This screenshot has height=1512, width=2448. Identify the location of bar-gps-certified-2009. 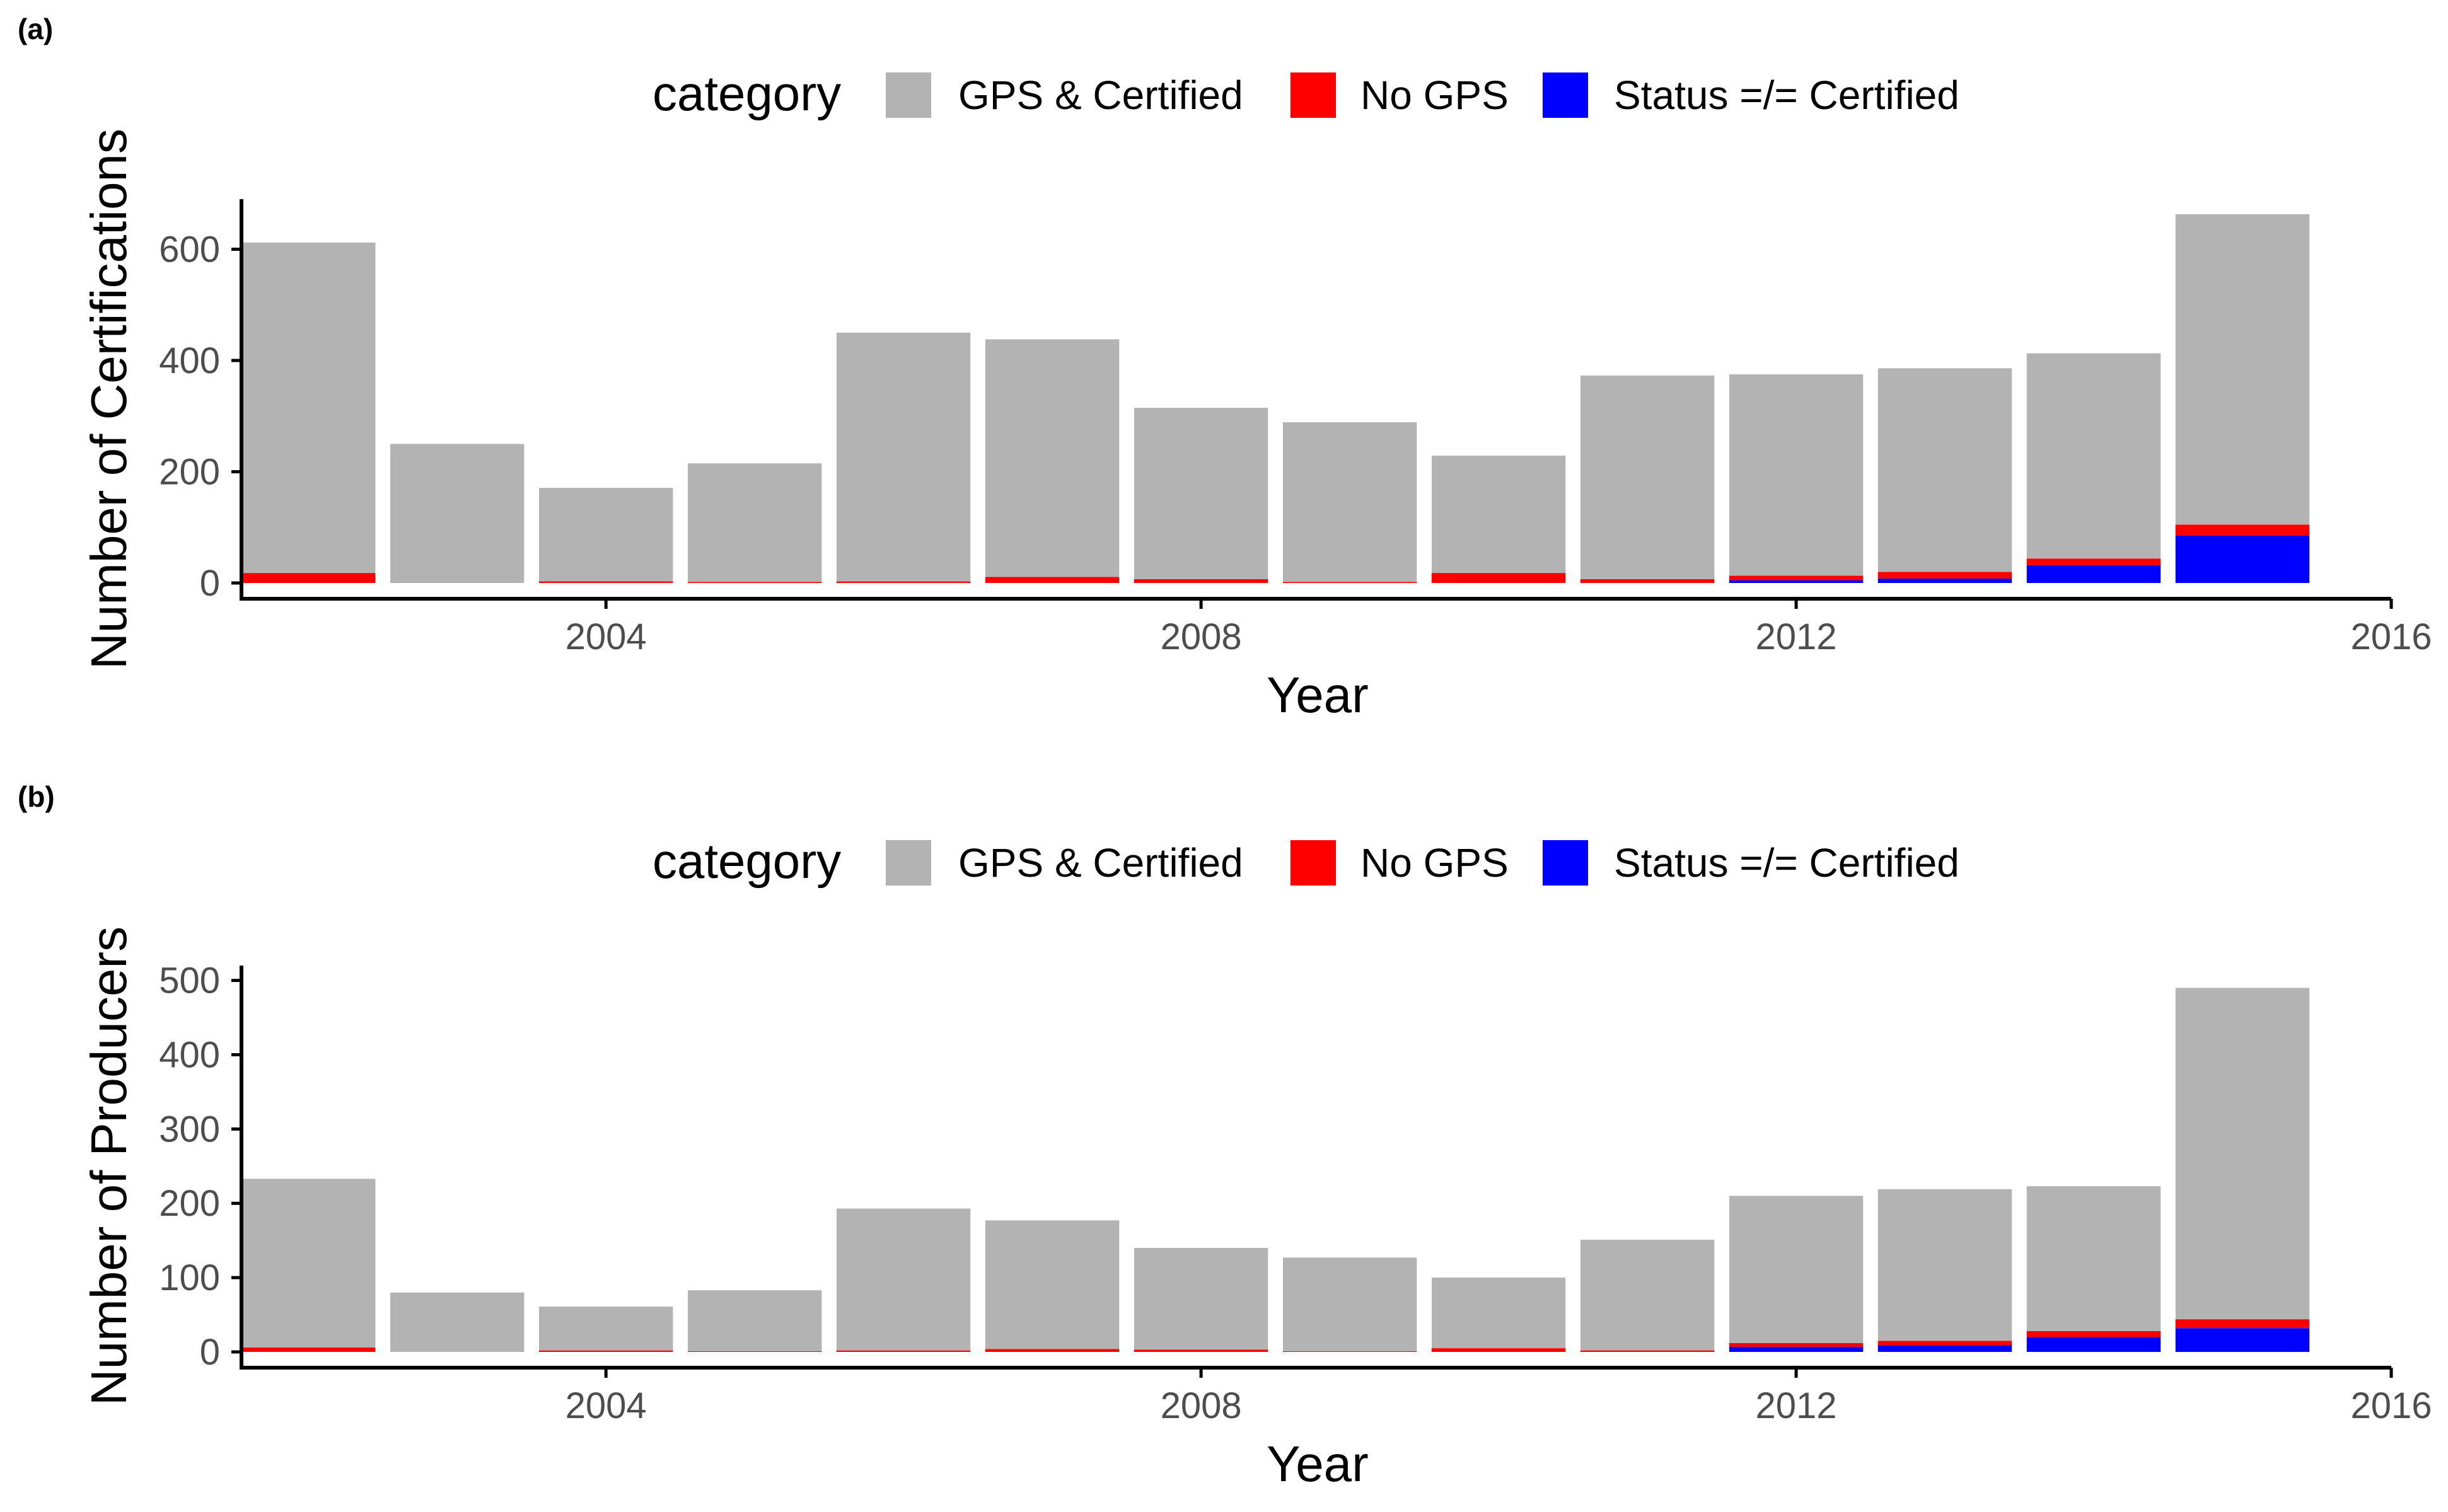
(1349, 1304).